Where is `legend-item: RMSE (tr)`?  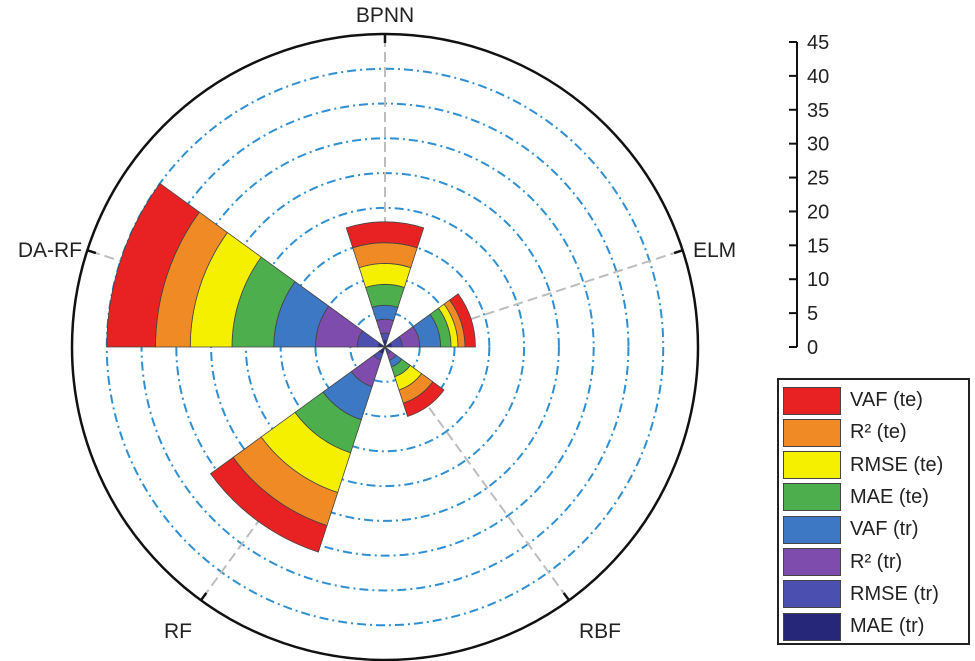
legend-item: RMSE (tr) is located at coordinates (861, 594).